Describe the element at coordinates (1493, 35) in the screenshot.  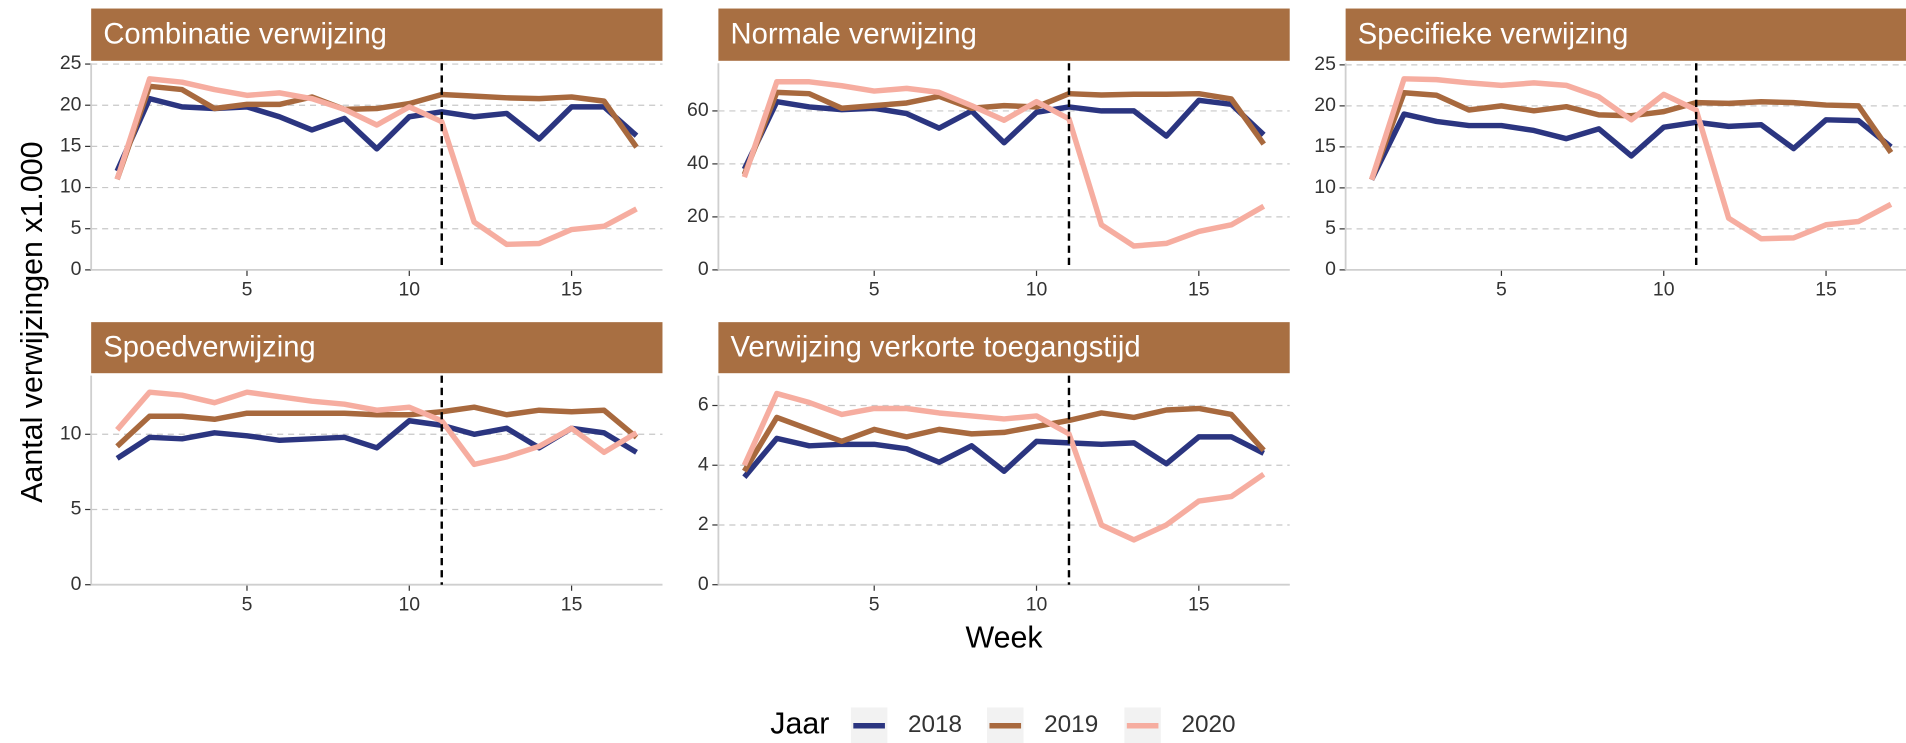
I see `panel-title: Specifieke verwijzing` at that location.